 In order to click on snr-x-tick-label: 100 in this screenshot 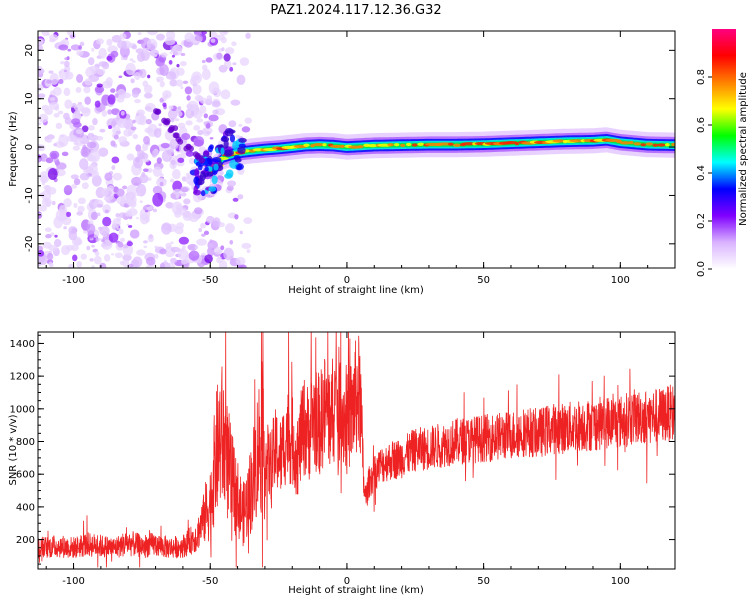, I will do `click(620, 581)`.